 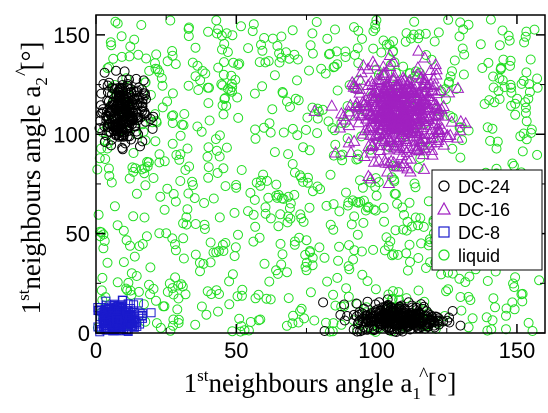 I want to click on y-axis-label-pre: 1, so click(x=31, y=308).